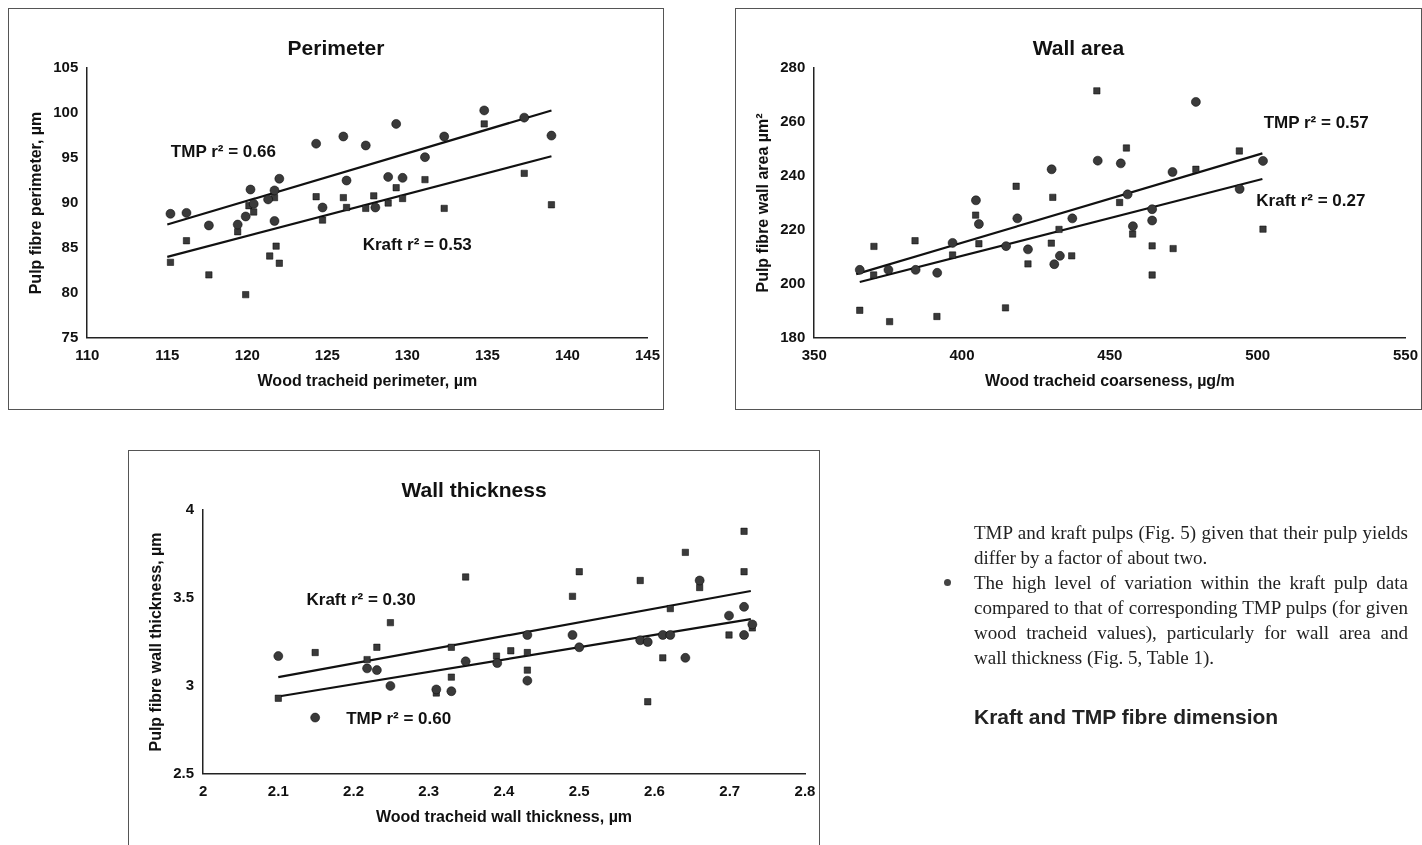 This screenshot has height=845, width=1422. What do you see at coordinates (487, 354) in the screenshot?
I see `x-tick-label: 135` at bounding box center [487, 354].